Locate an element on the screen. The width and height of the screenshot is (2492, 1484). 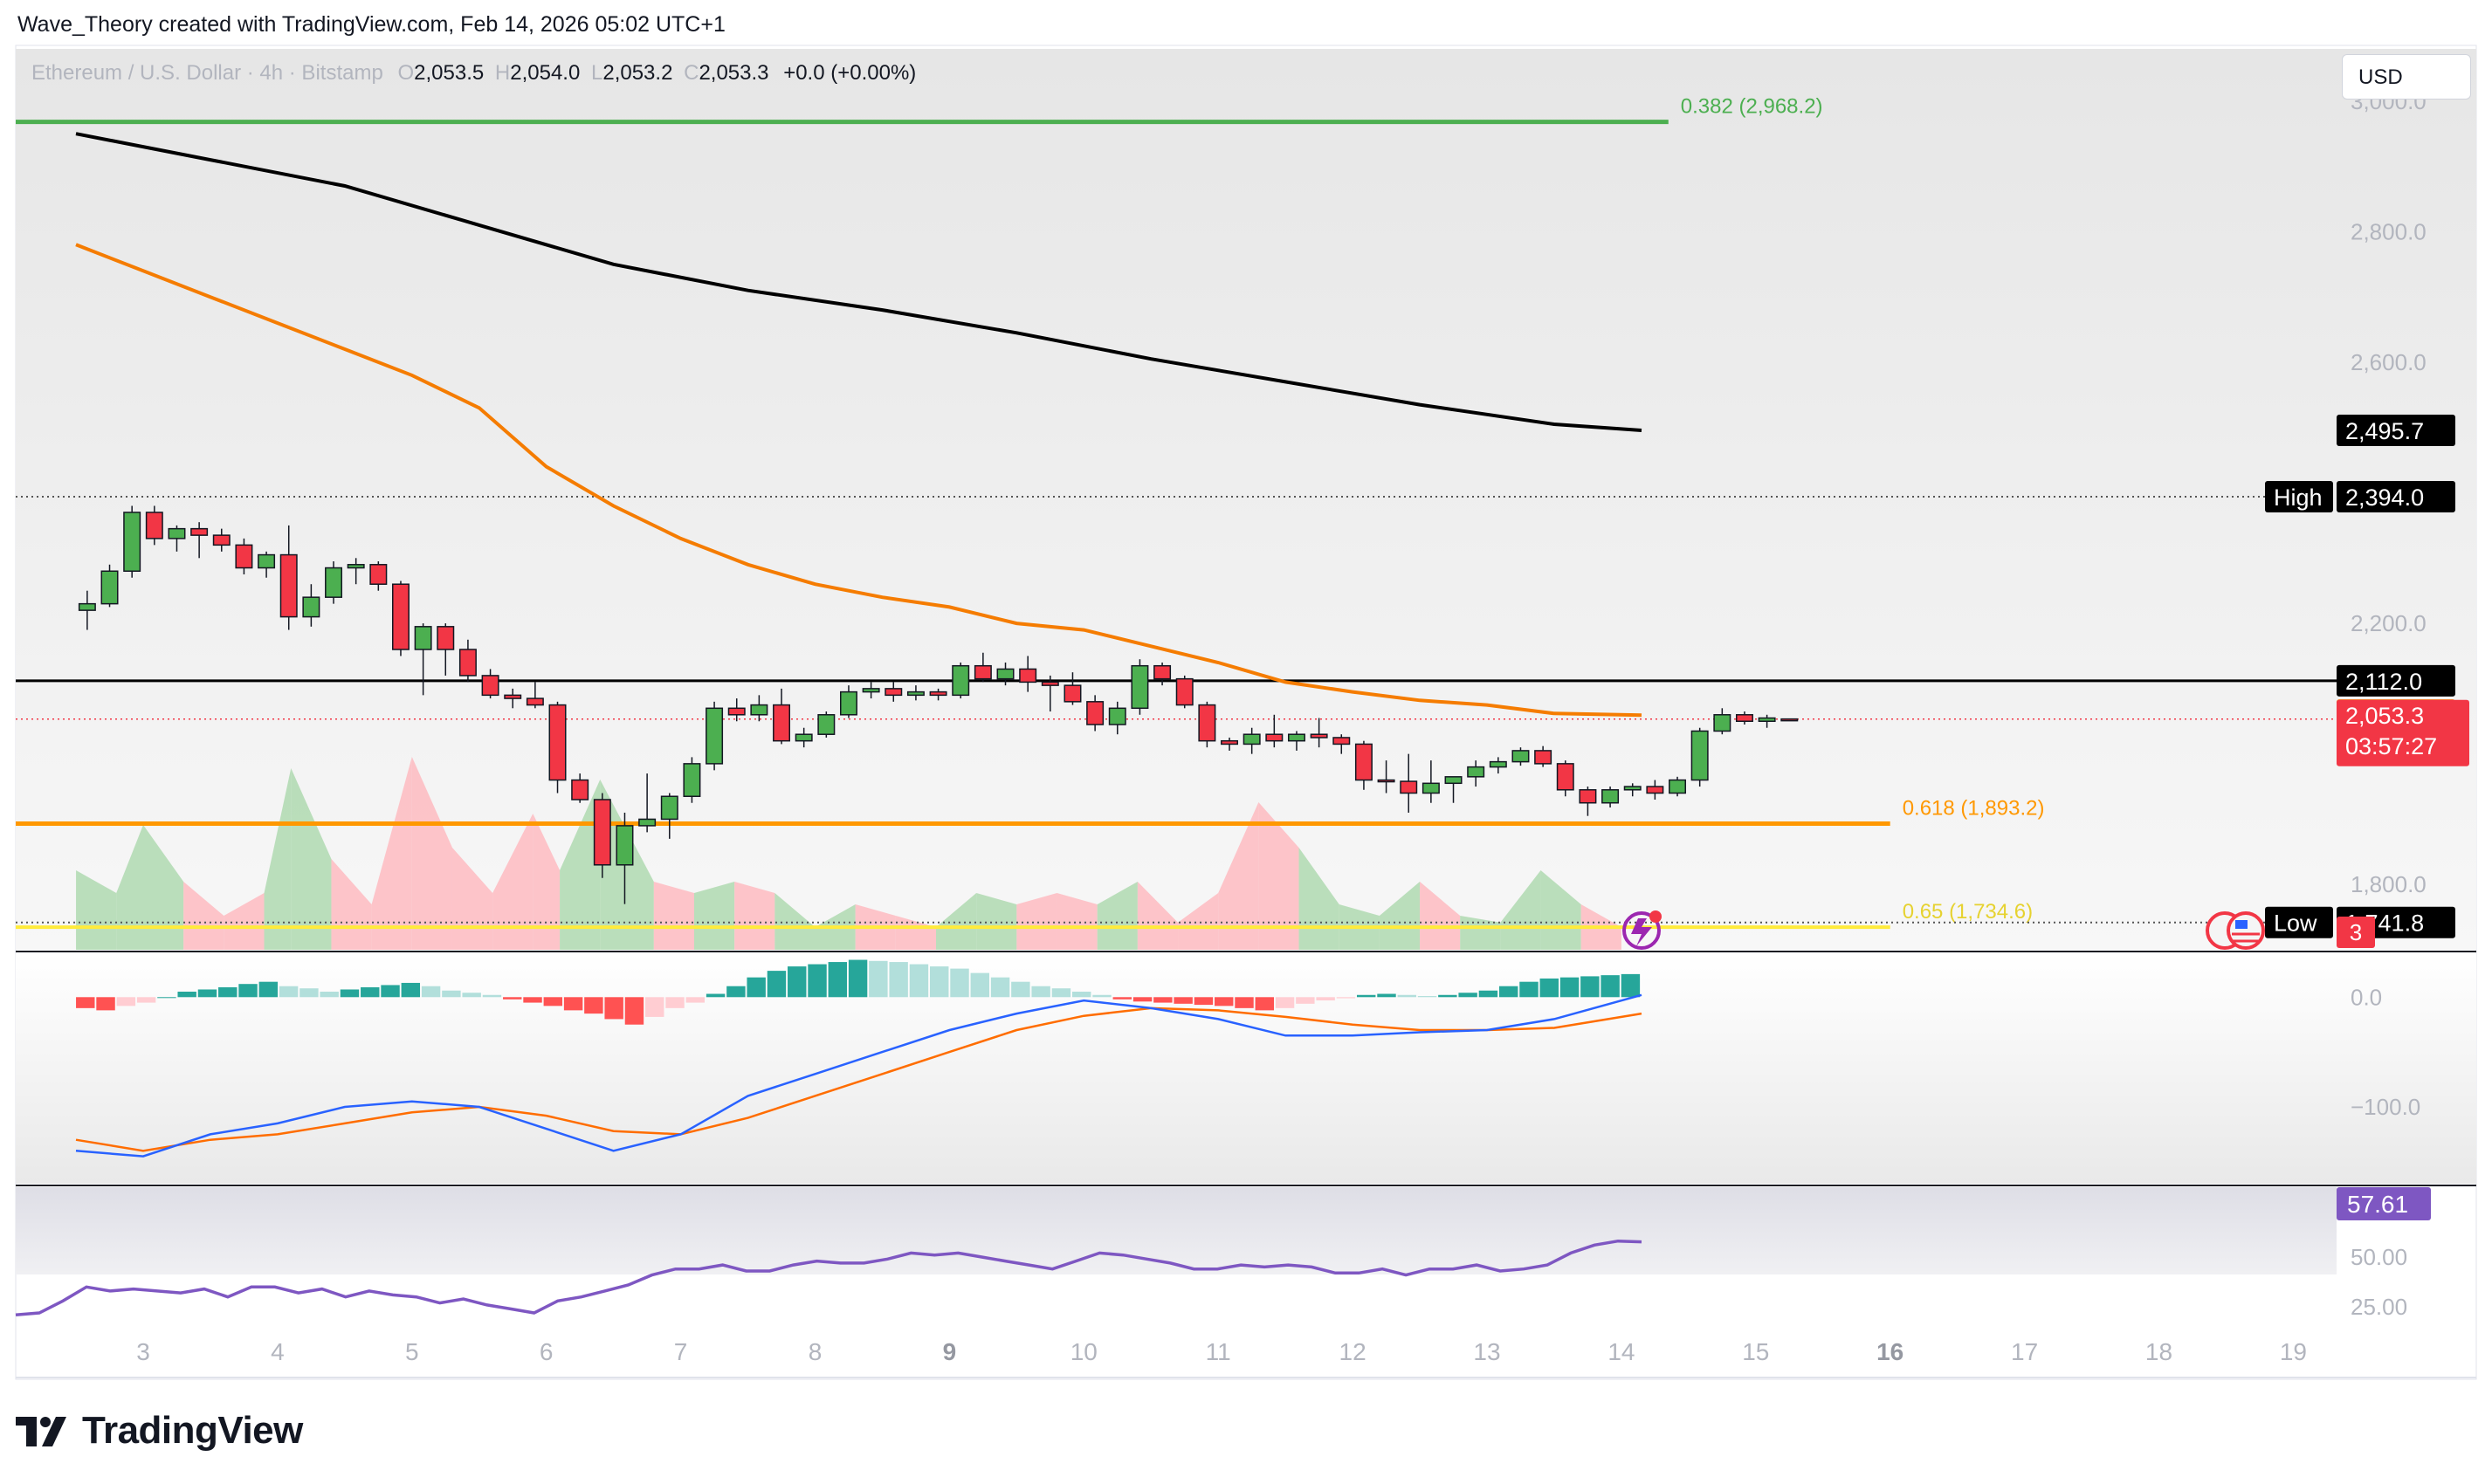
rsi-axis-tick: 50.00 is located at coordinates (2379, 1257).